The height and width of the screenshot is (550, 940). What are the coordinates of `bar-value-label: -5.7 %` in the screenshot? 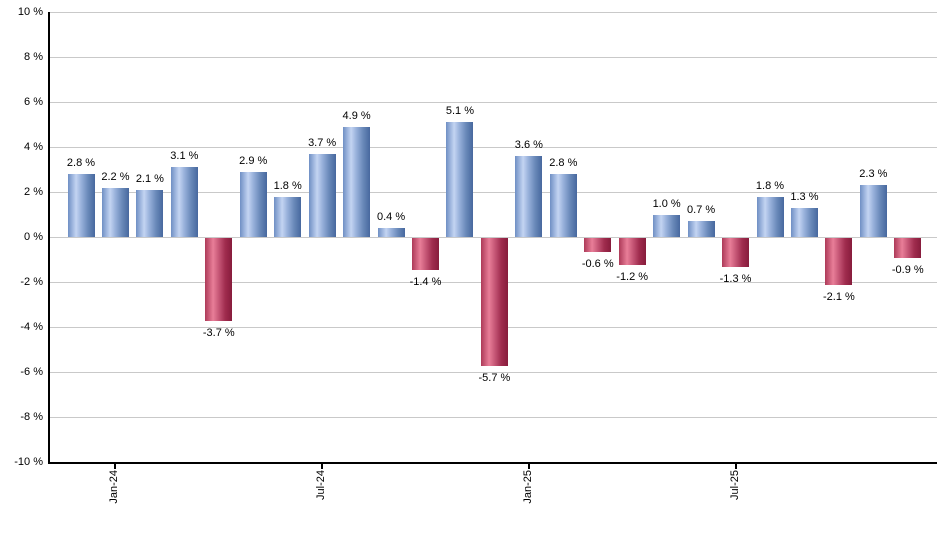 It's located at (494, 378).